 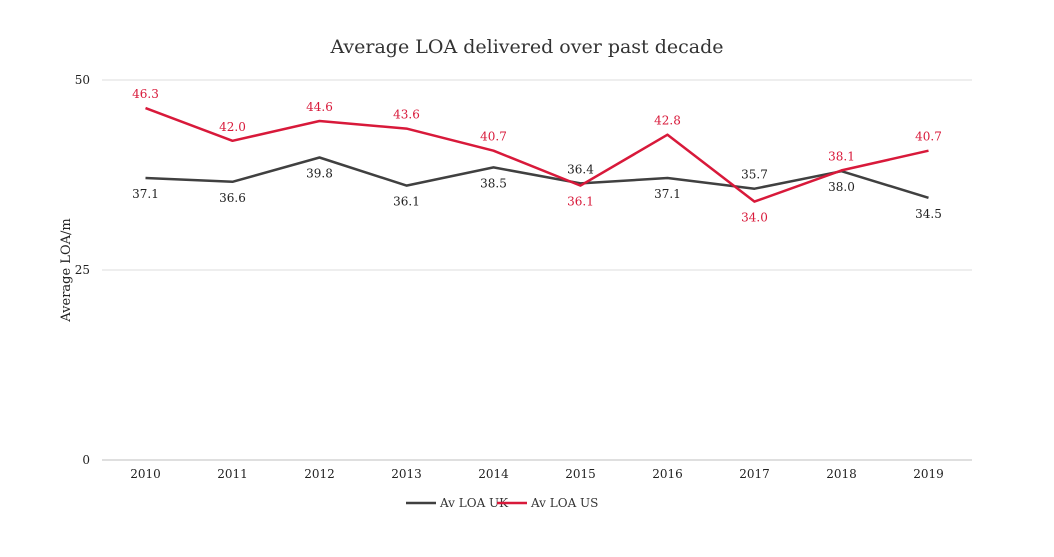 I want to click on y-axis-label: Average LOA/m, so click(x=66, y=270).